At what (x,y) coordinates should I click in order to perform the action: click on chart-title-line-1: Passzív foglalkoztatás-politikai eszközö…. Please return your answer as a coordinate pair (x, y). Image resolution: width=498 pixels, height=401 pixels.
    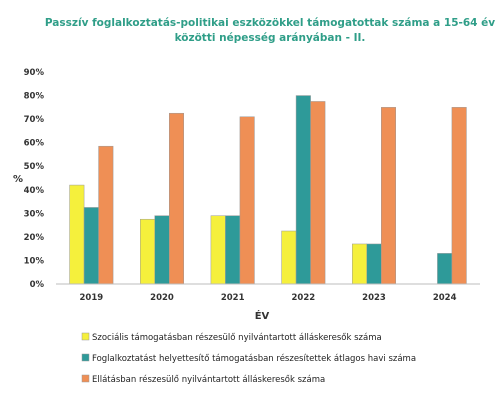
    Looking at the image, I should click on (270, 23).